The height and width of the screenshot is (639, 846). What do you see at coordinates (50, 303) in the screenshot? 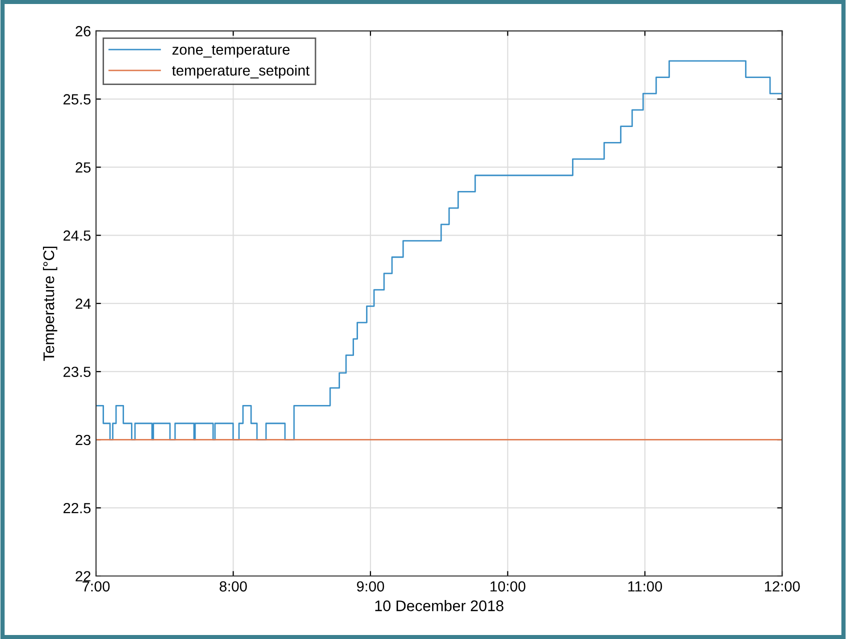
I see `y-axis-title: Temperature [°C]` at bounding box center [50, 303].